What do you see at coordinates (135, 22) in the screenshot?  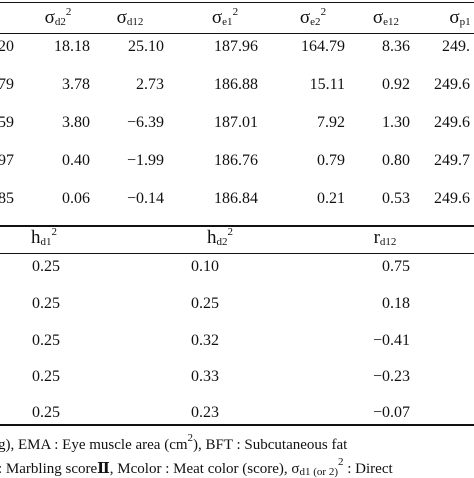 I see `top-table-header-sub: d12` at bounding box center [135, 22].